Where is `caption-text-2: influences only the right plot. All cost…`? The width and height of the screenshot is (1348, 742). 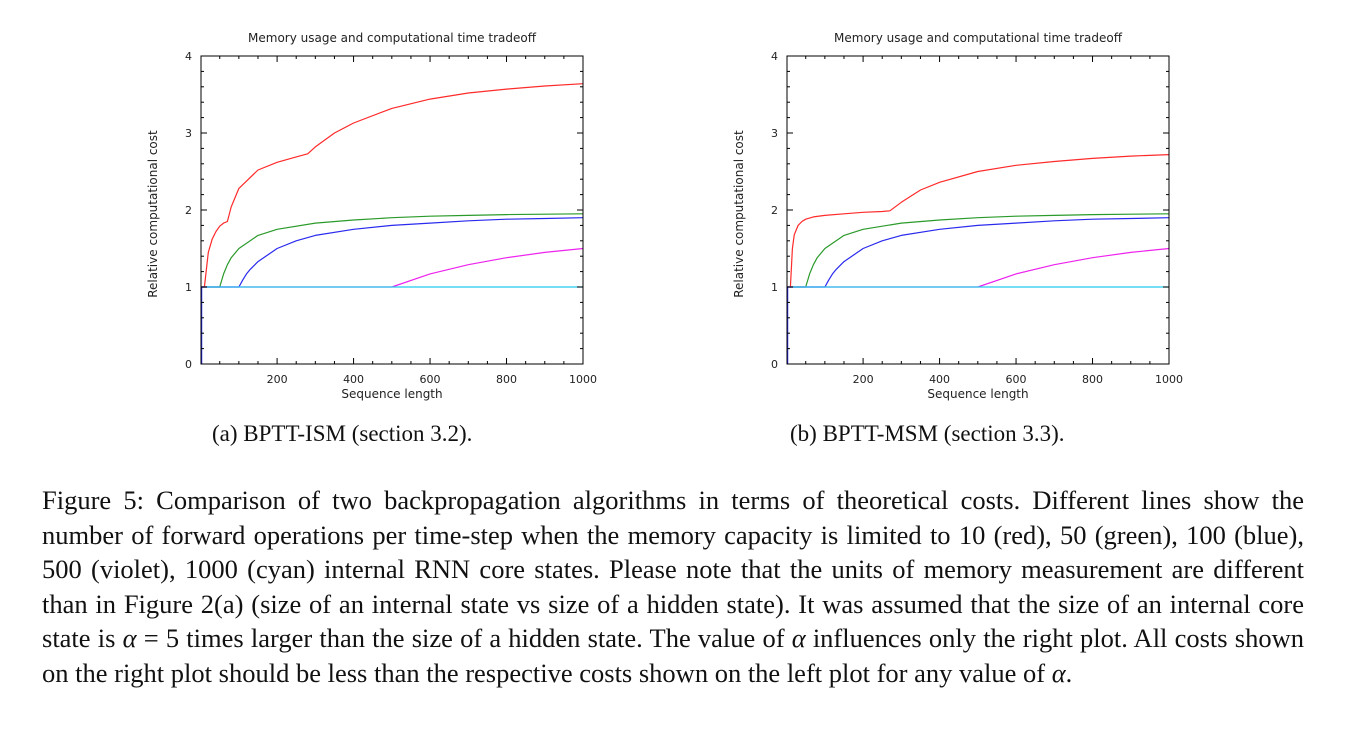 caption-text-2: influences only the right plot. All cost… is located at coordinates (673, 655).